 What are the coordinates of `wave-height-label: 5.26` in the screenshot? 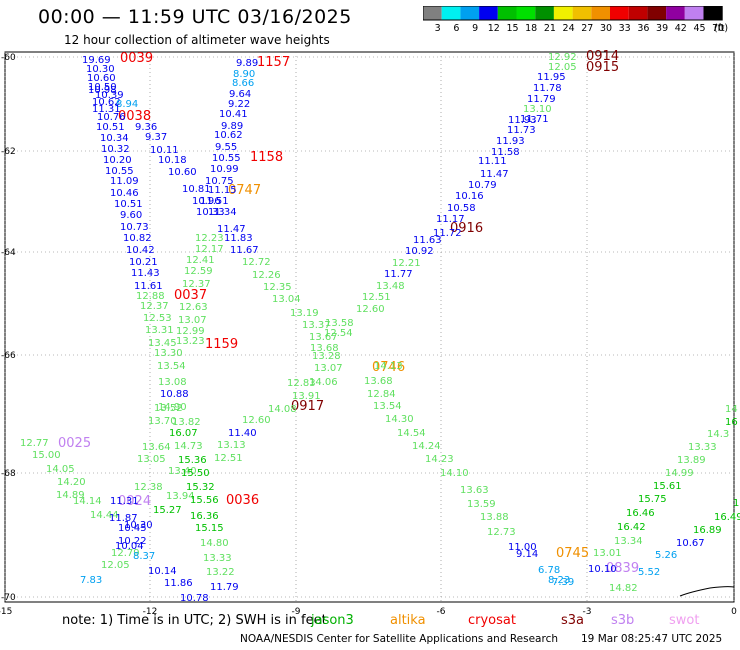 It's located at (666, 555).